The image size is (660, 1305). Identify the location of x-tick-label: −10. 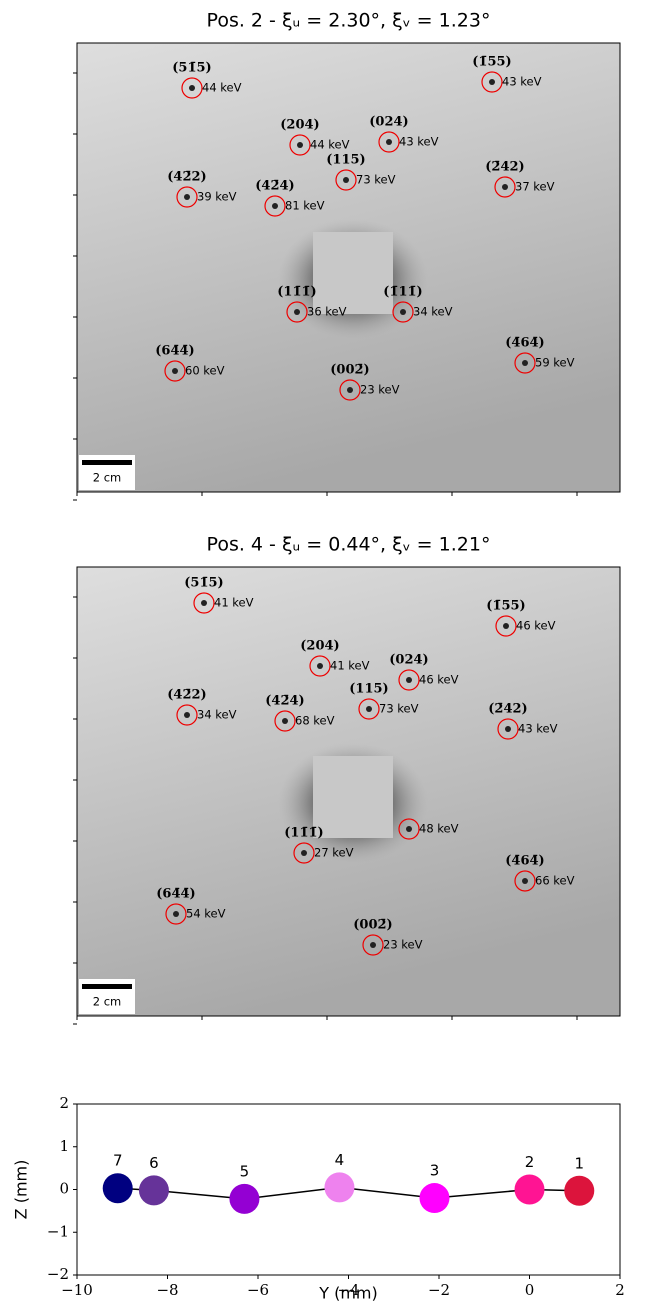
(77, 1290).